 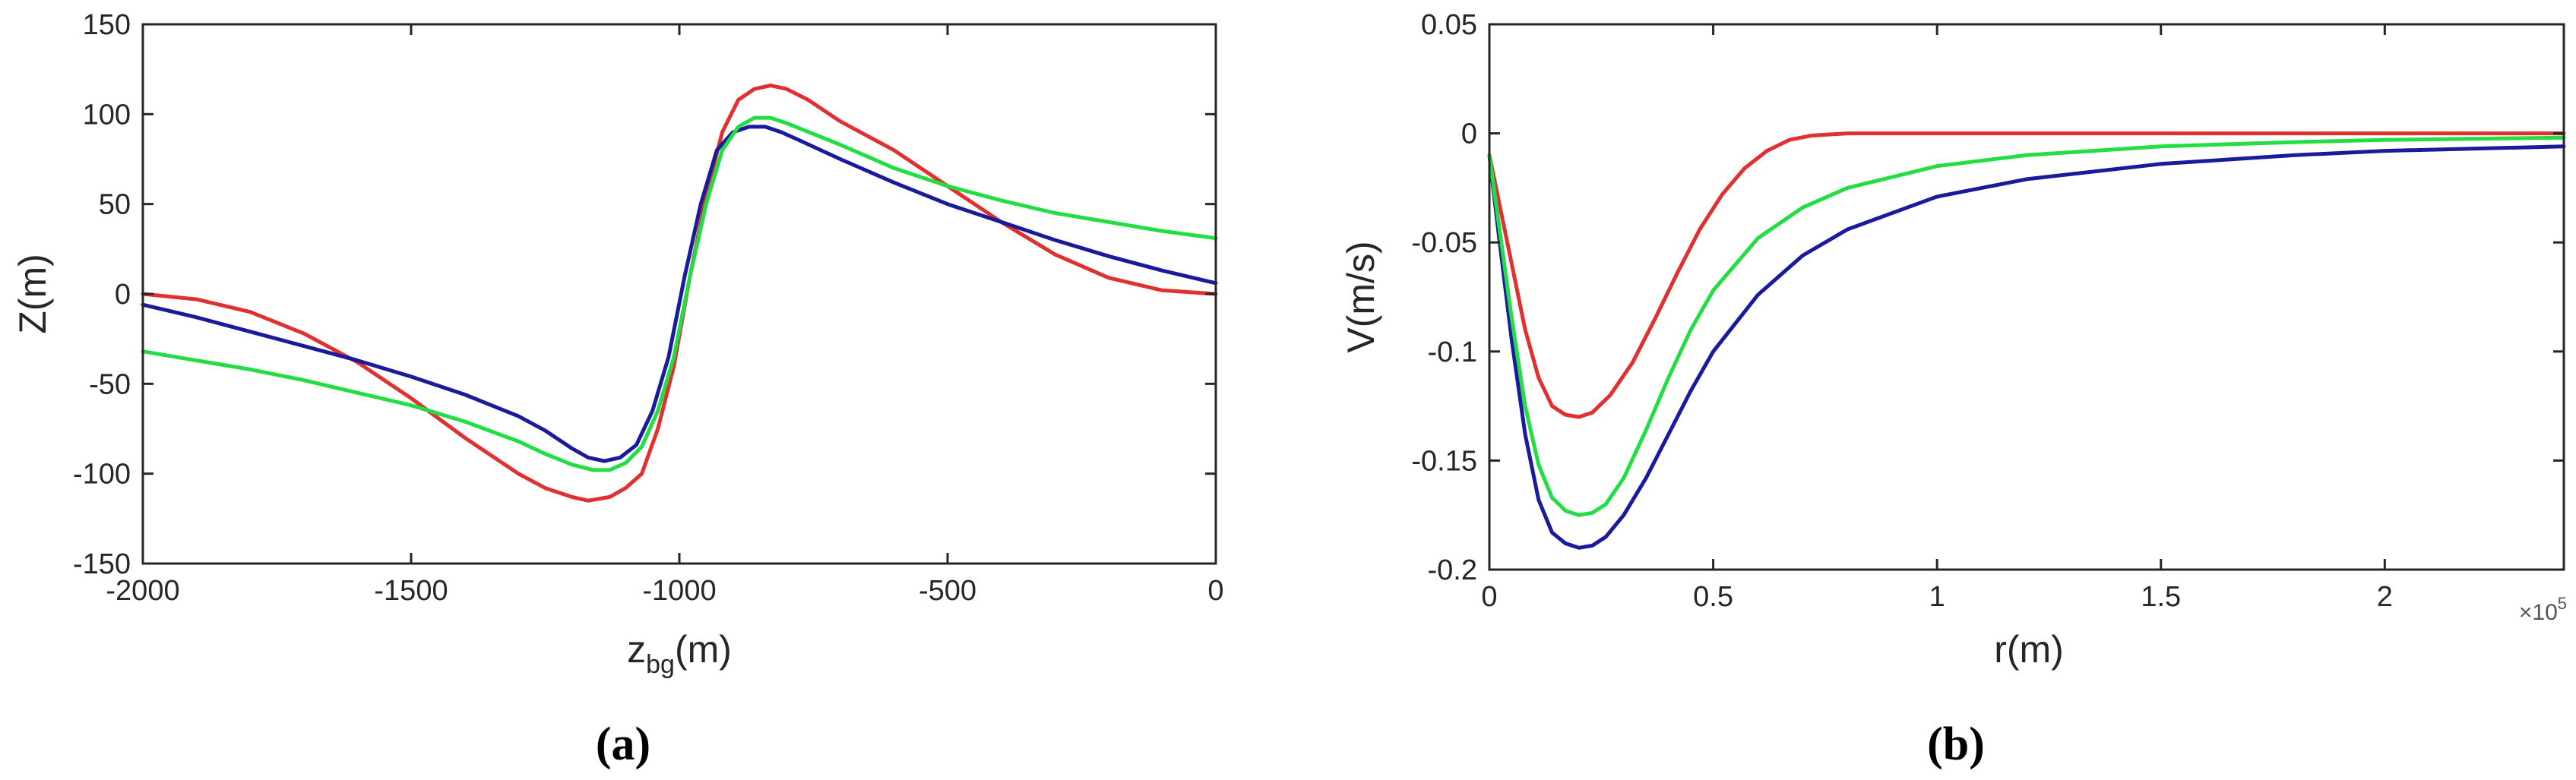 I want to click on panel-a-y-tick-label: -50, so click(x=110, y=384).